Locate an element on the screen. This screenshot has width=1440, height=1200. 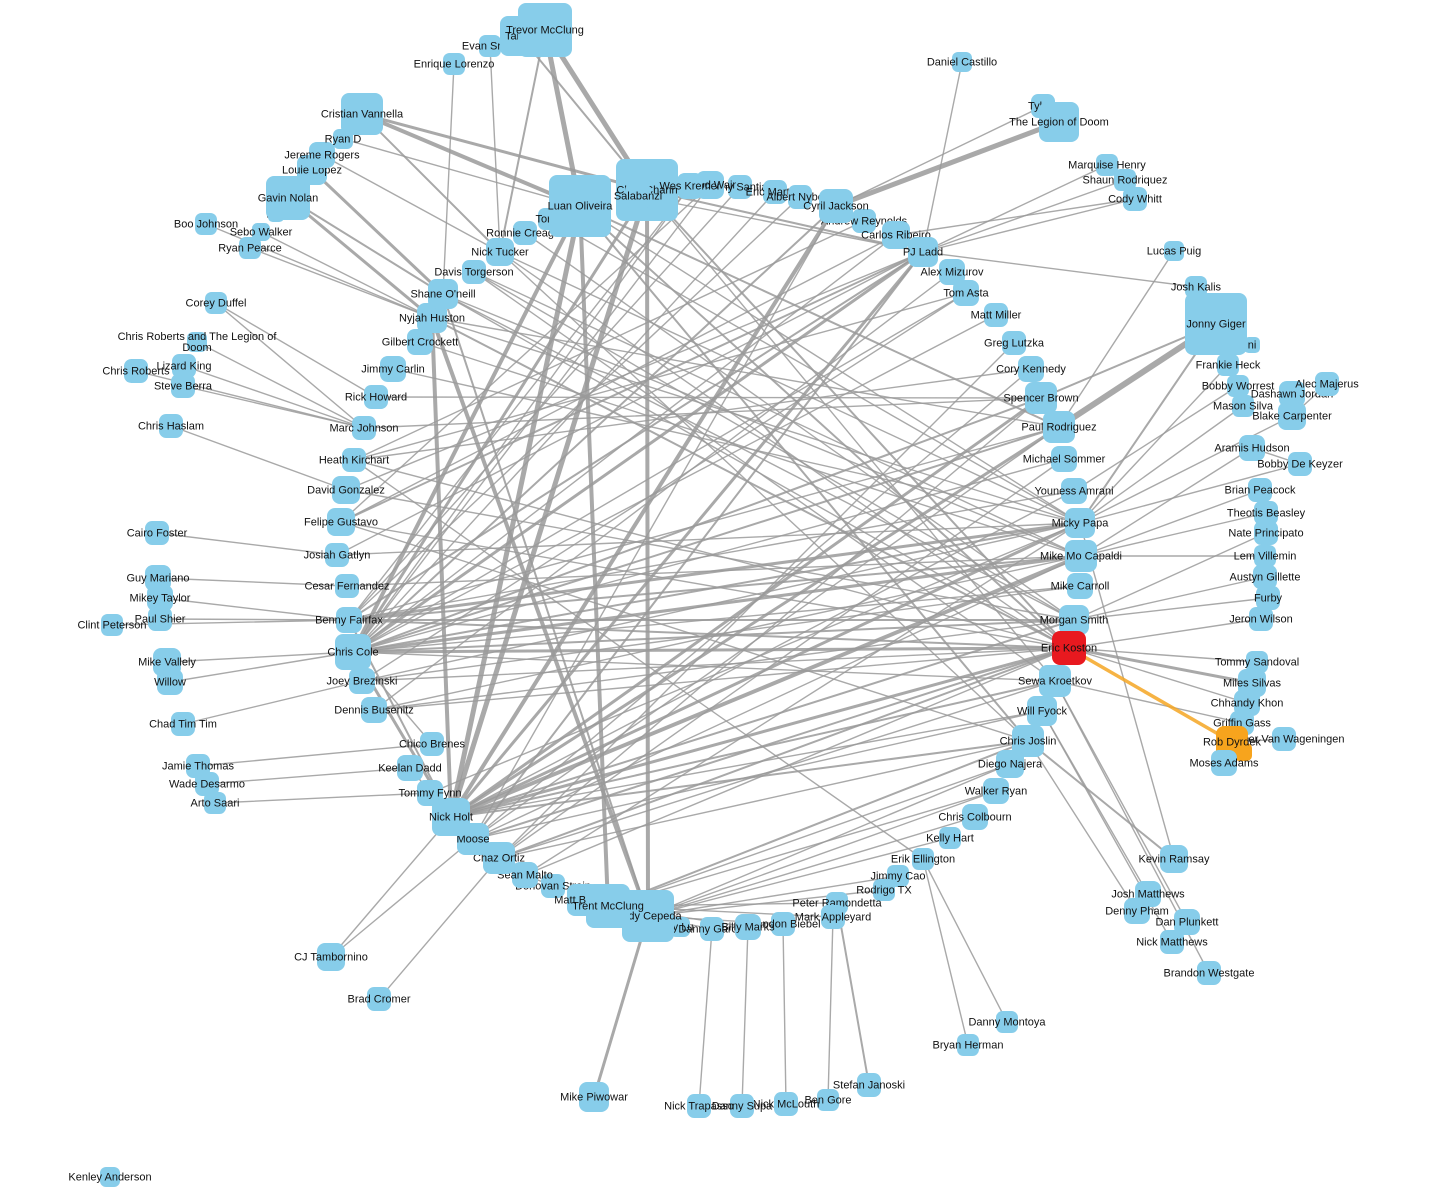
graph-node-luan-oliveira: Luan Oliveira is located at coordinates (581, 206).